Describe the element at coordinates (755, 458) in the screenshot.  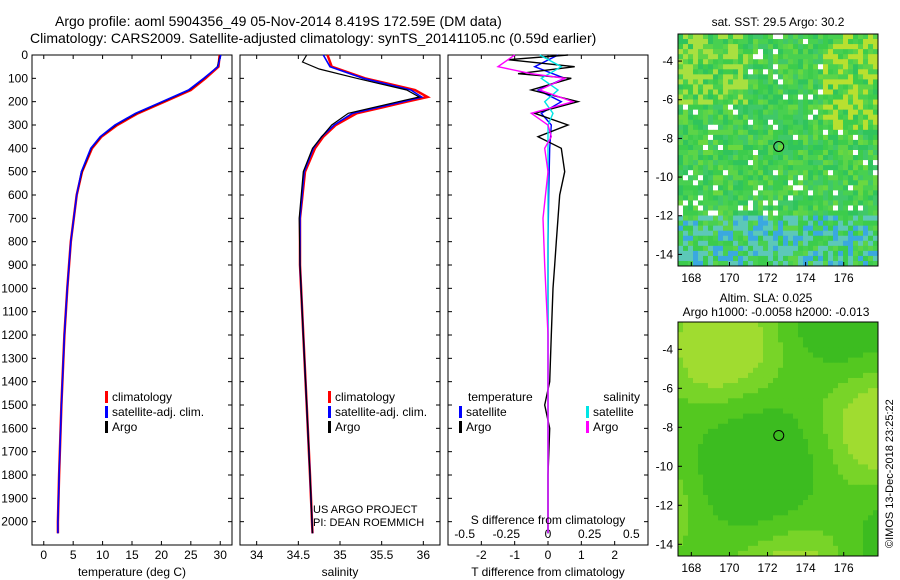
I see `sla-map-ticks: 168 170 172 174 176-4-6-8-10-12-14` at that location.